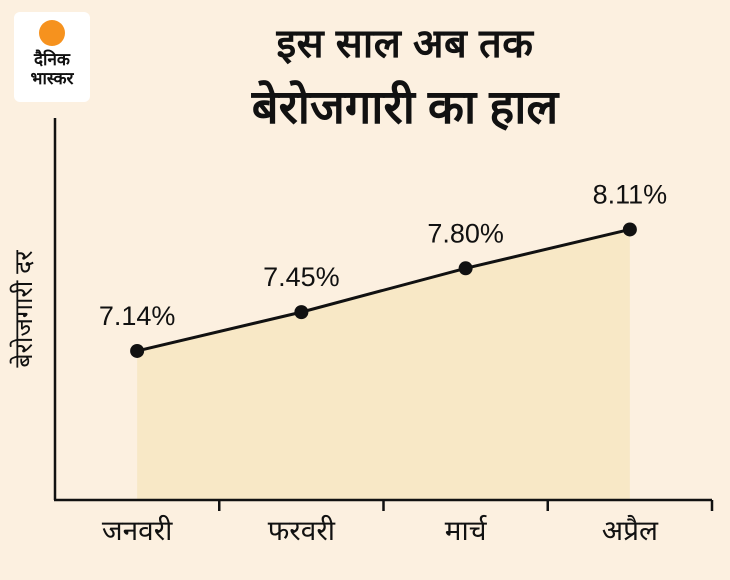 This screenshot has height=580, width=730. Describe the element at coordinates (302, 530) in the screenshot. I see `x-axis-label: फरवरी` at that location.